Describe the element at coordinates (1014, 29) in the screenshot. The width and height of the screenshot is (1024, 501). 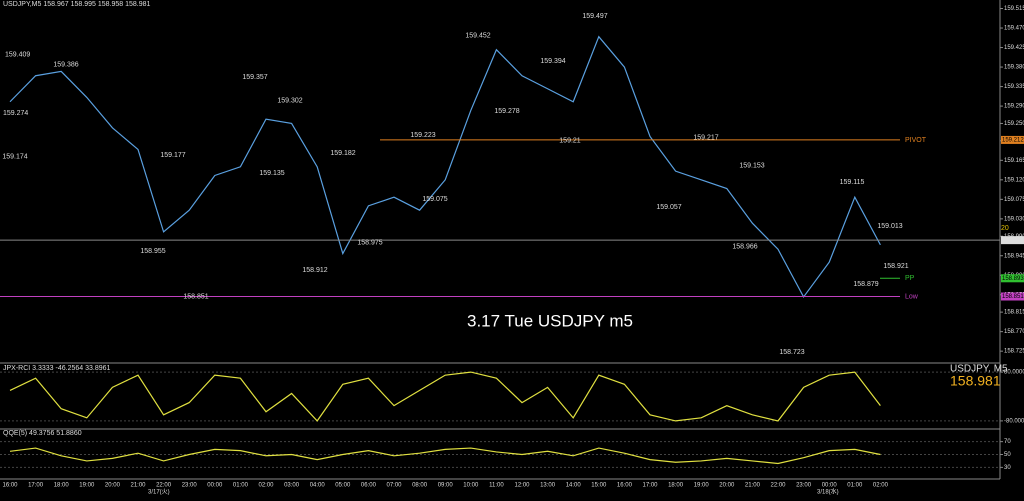
I see `y-tick-label: 159.470` at that location.